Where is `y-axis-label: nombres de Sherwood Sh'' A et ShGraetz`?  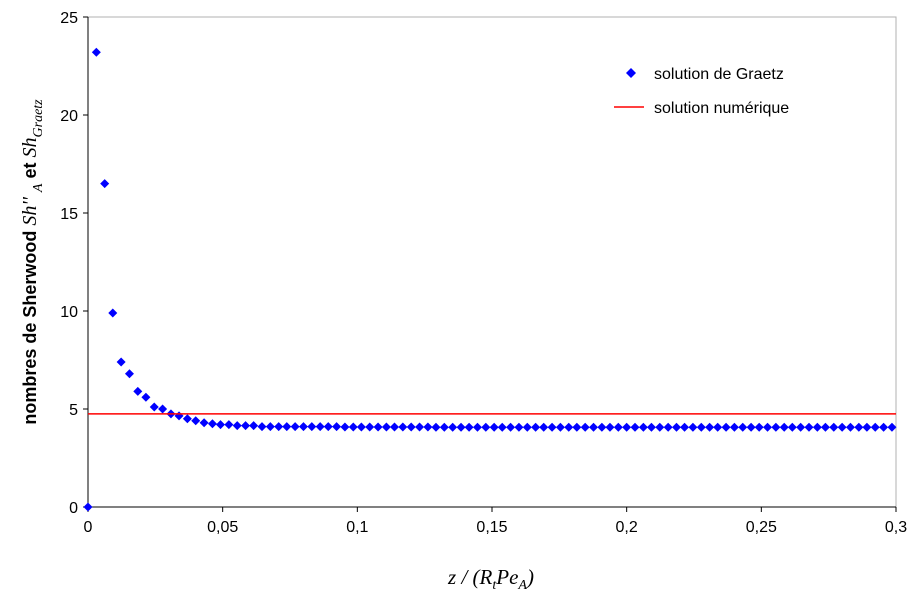
y-axis-label: nombres de Sherwood Sh'' A et ShGraetz is located at coordinates (32, 262).